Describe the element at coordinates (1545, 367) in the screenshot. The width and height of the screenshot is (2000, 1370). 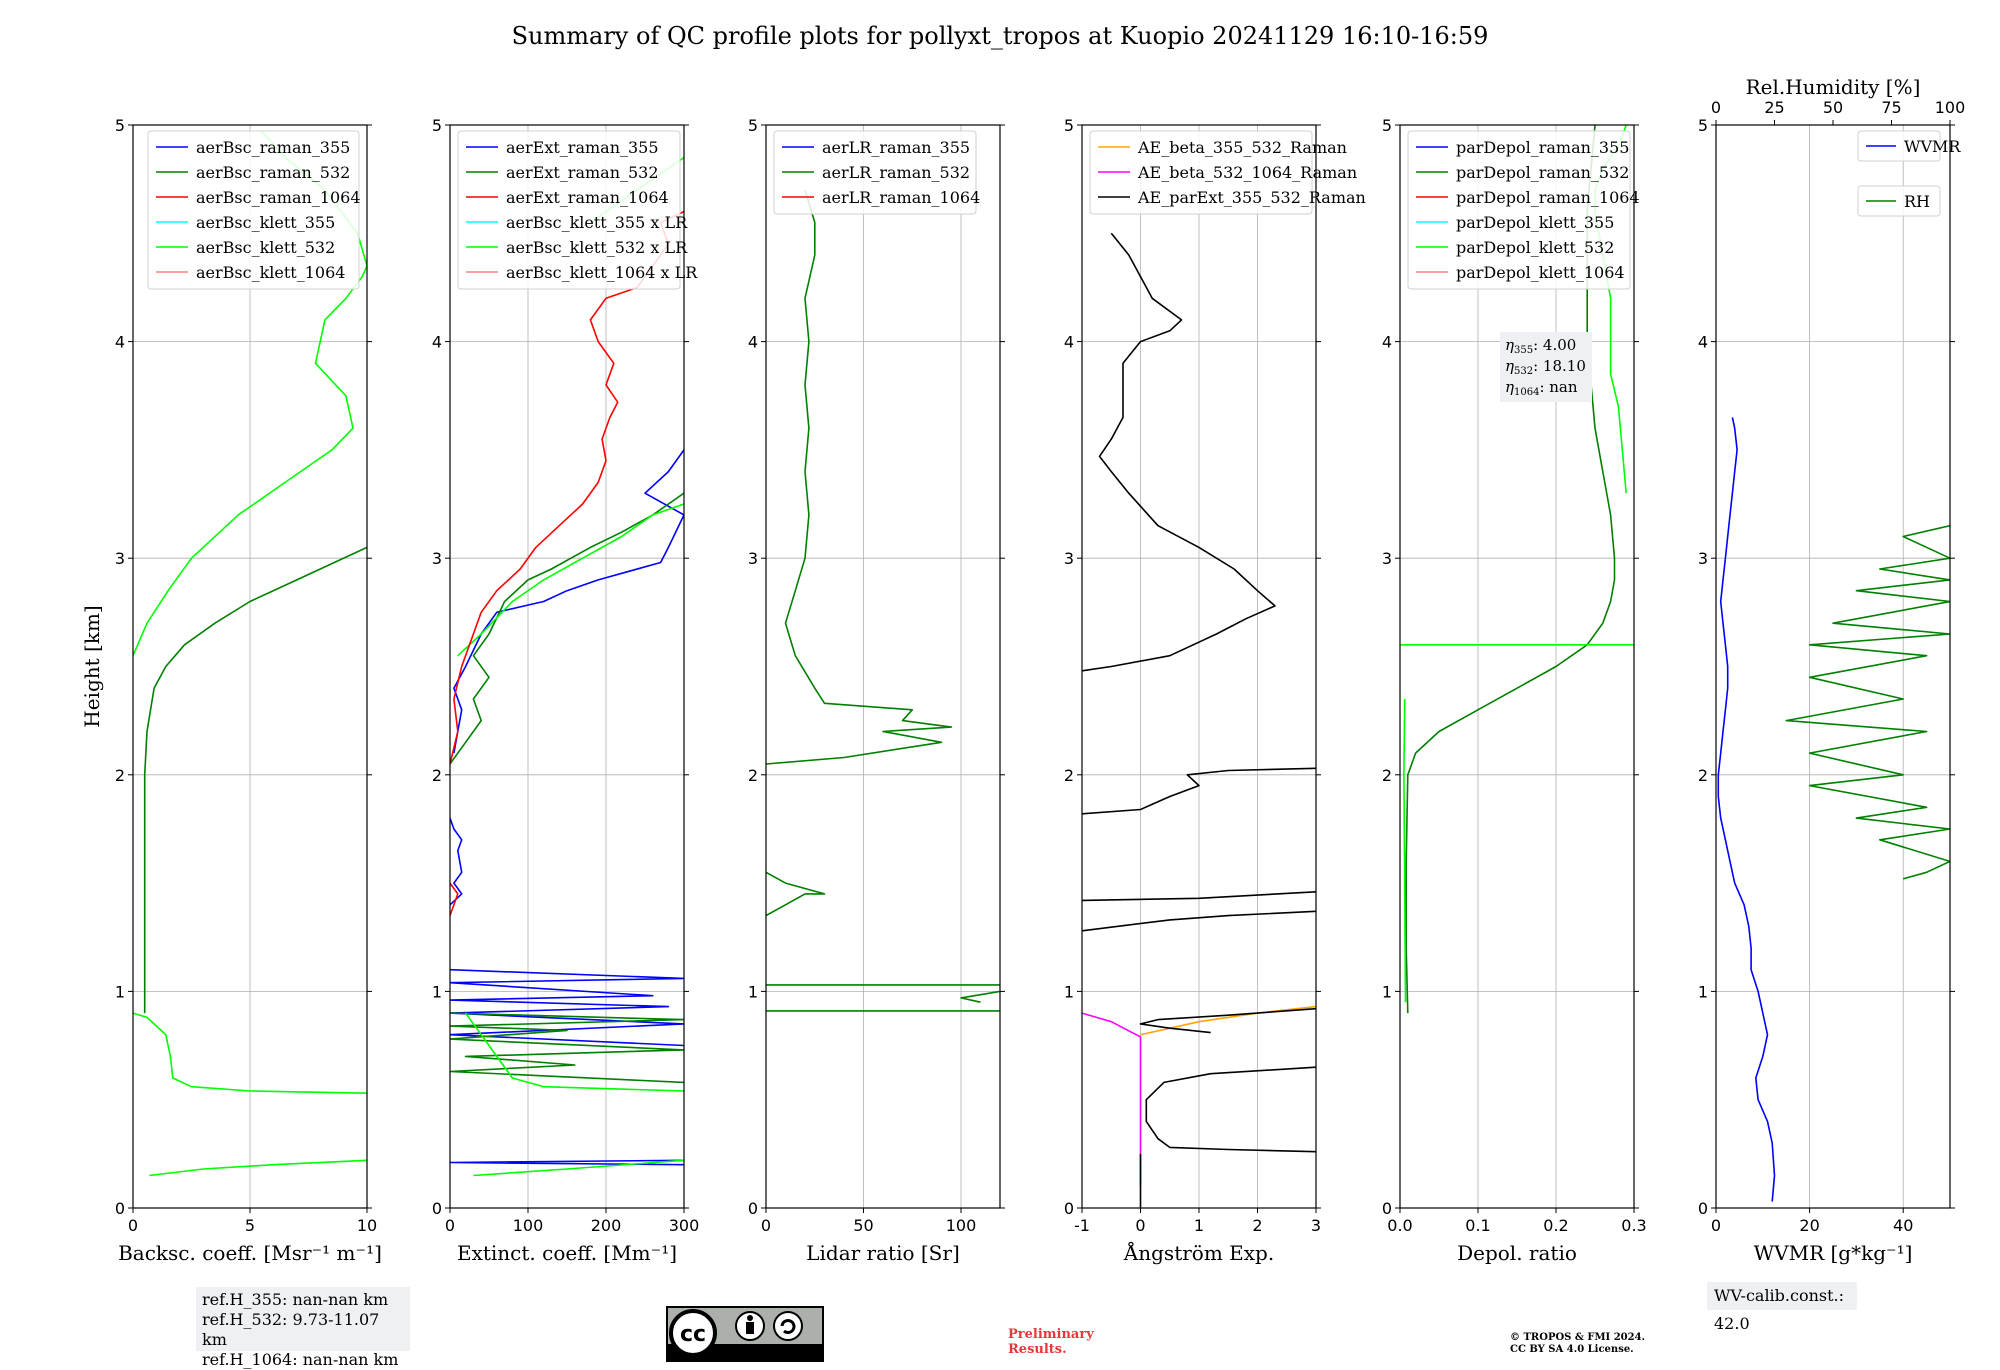
I see `annotation-line: η532: 18.10` at that location.